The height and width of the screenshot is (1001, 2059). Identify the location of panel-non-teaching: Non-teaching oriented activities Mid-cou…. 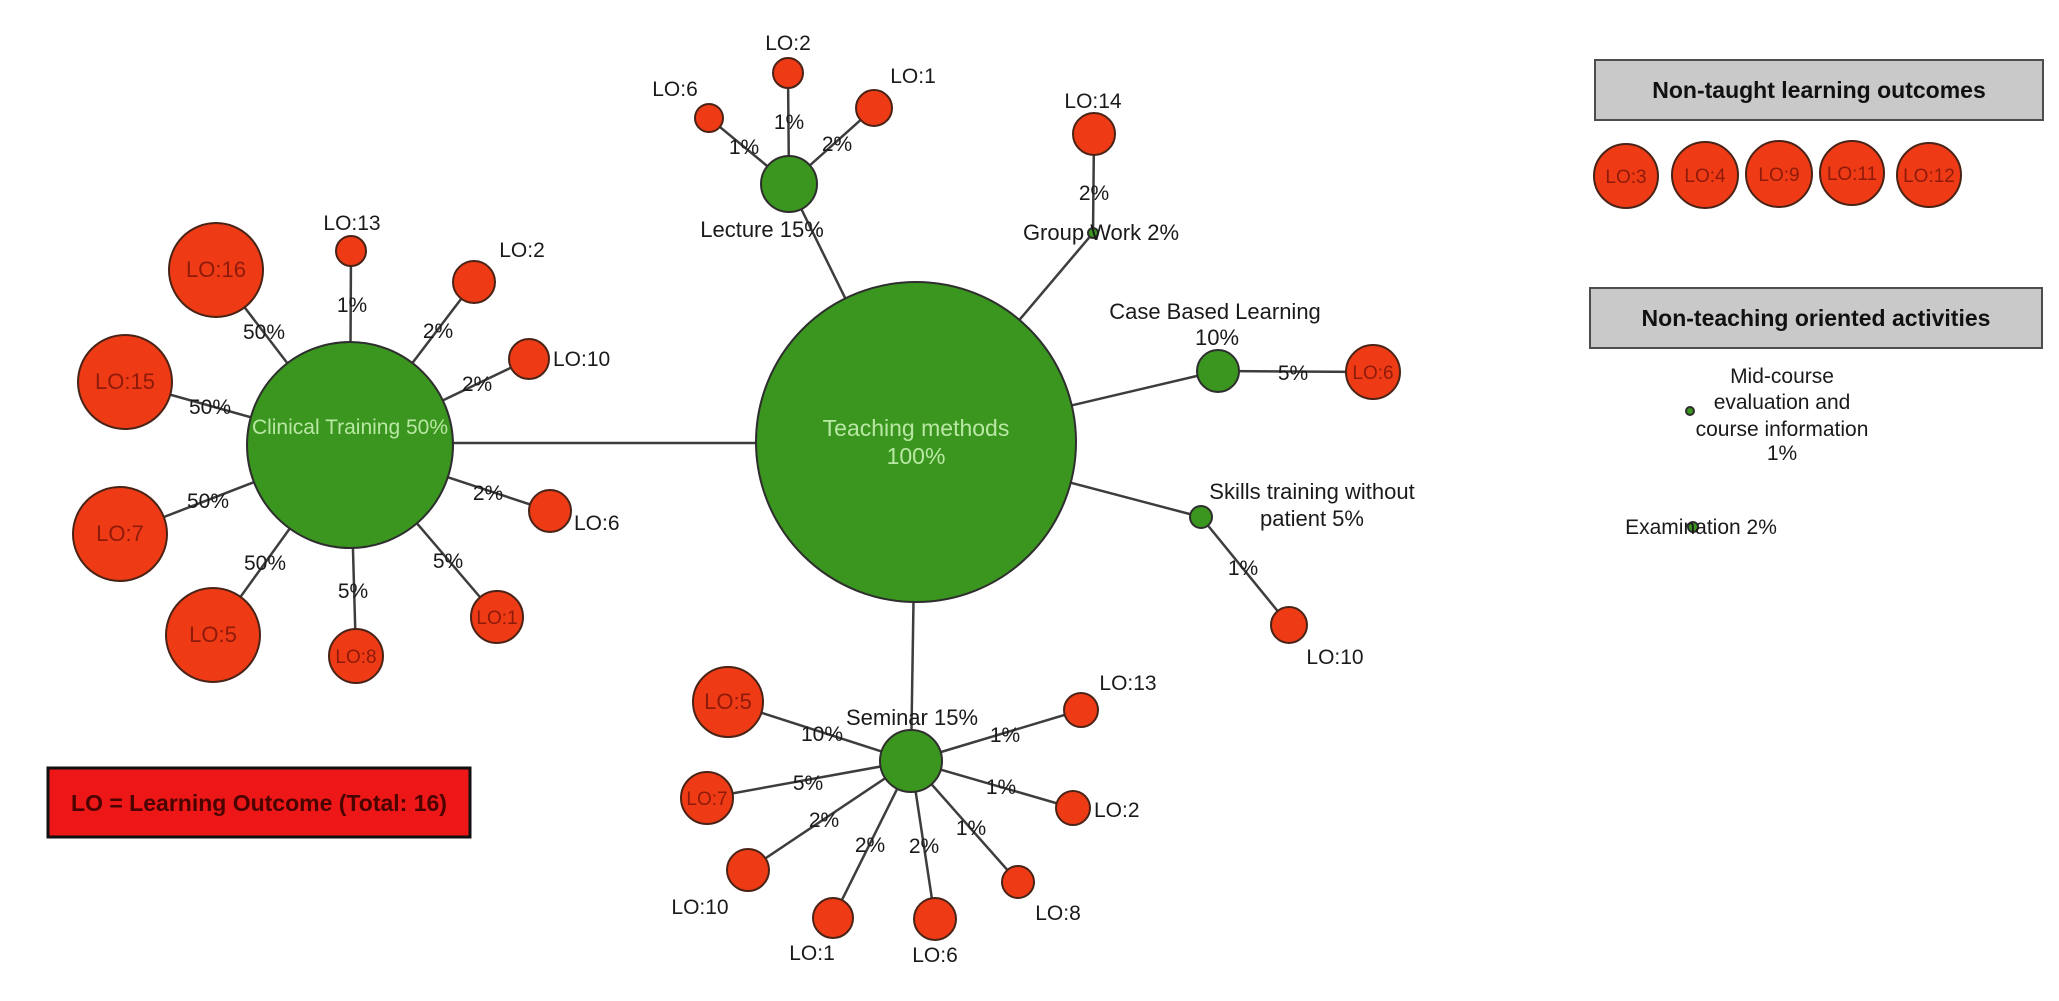
(1816, 413).